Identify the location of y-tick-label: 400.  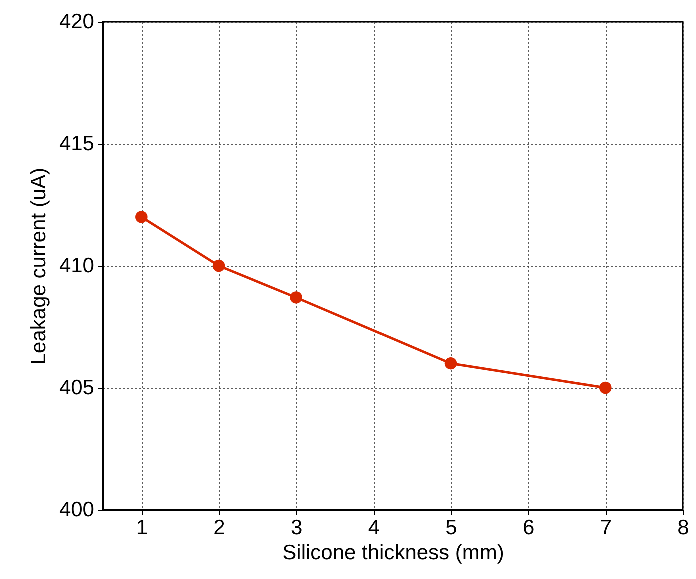
(76, 510).